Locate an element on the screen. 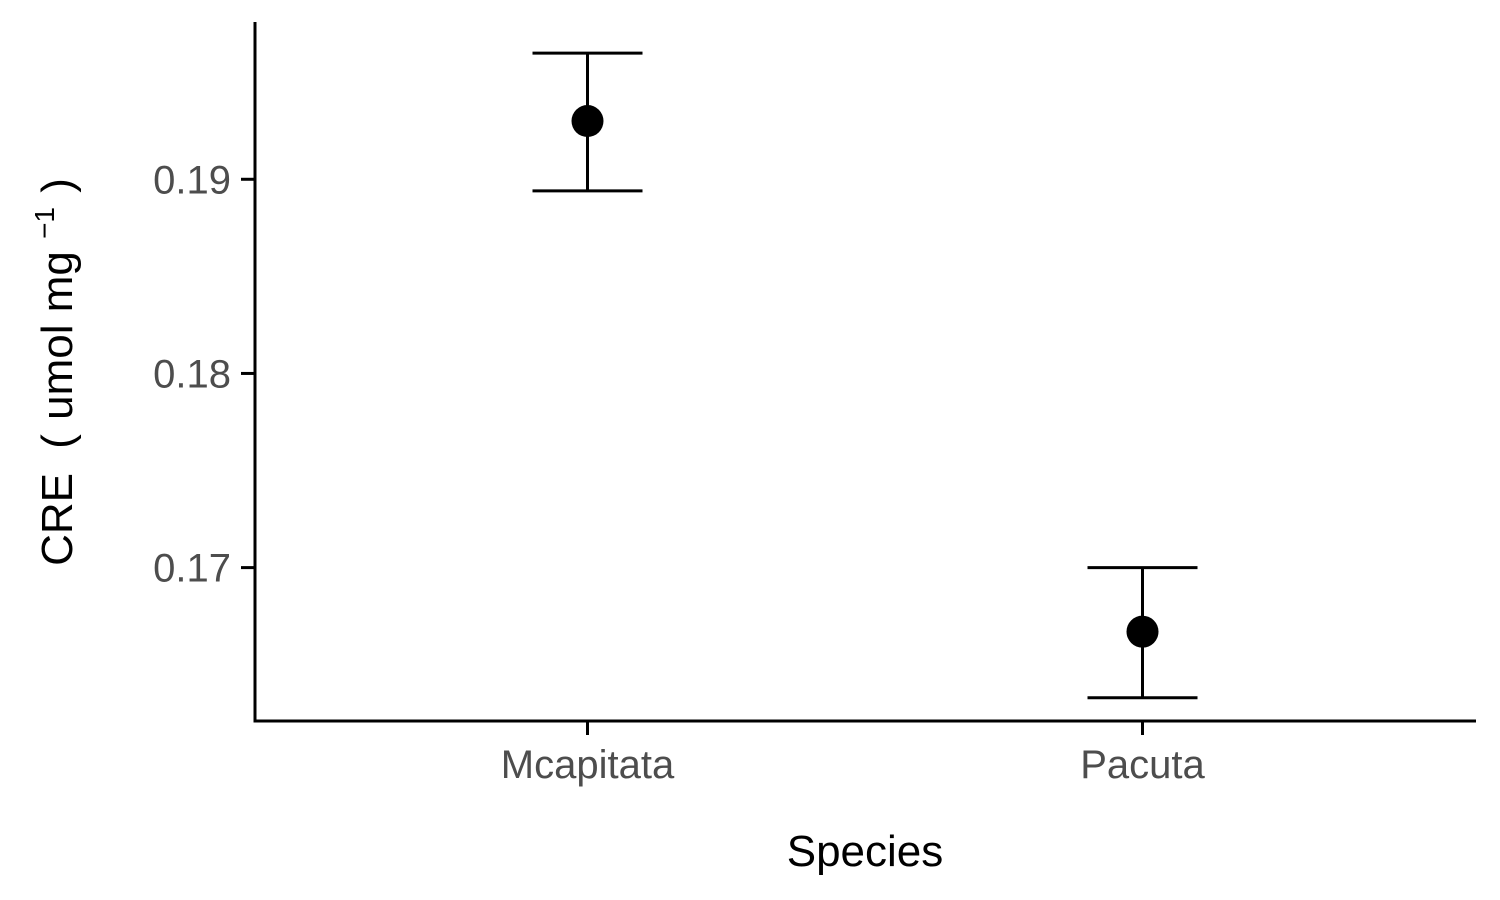 This screenshot has height=900, width=1500. y-axis-title-paren-open: ( is located at coordinates (57, 441).